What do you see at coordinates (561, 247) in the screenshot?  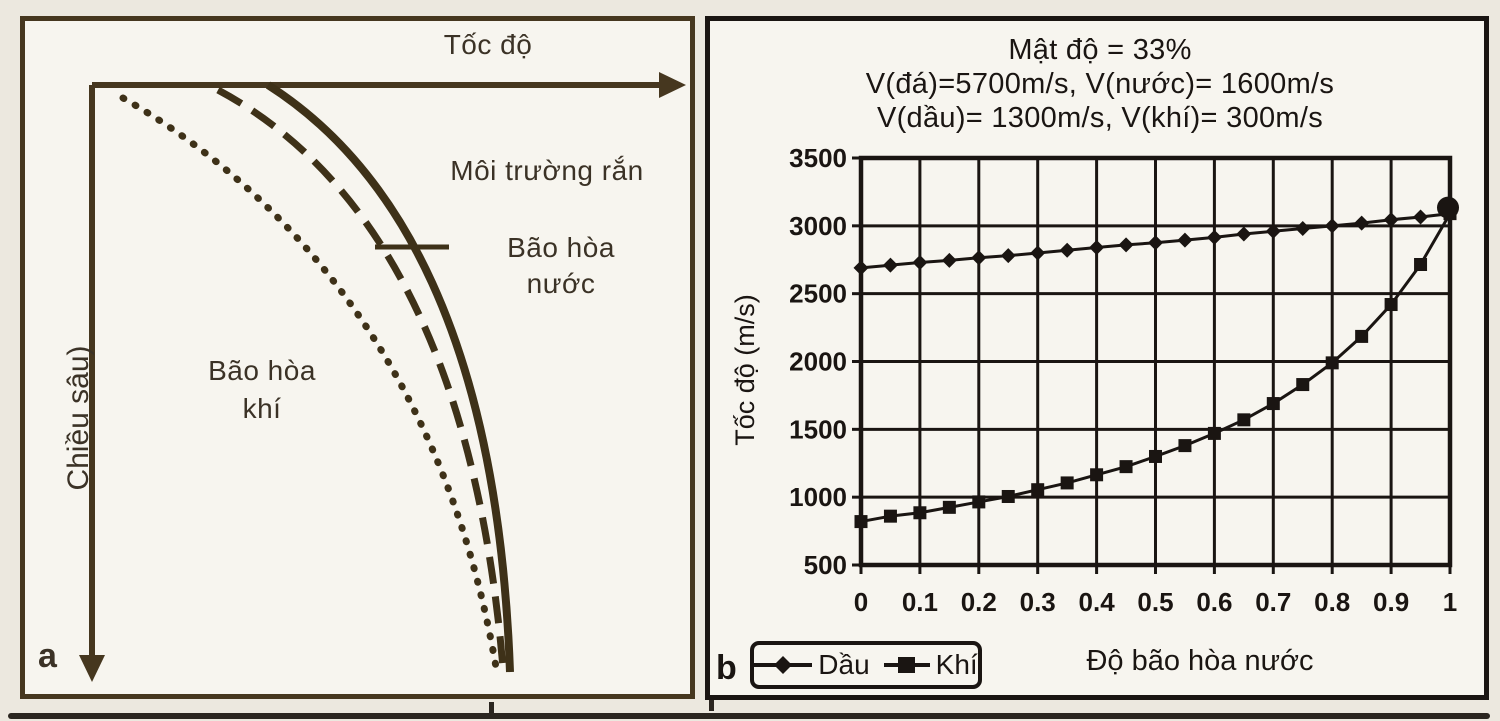 I see `annotation-water-saturated-line1: Bão hòa` at bounding box center [561, 247].